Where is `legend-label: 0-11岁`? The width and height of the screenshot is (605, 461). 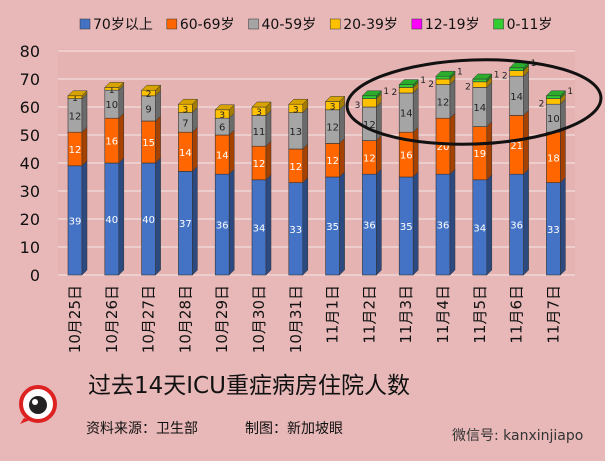 legend-label: 0-11岁 is located at coordinates (530, 25).